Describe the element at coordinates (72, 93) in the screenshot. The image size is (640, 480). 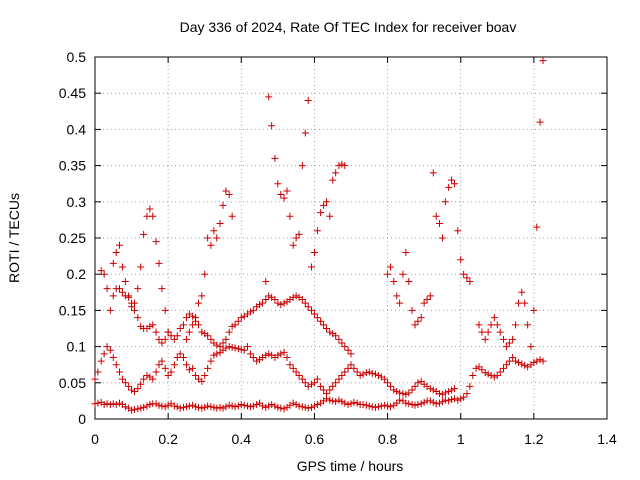
I see `y-tick-label: 0.45` at that location.